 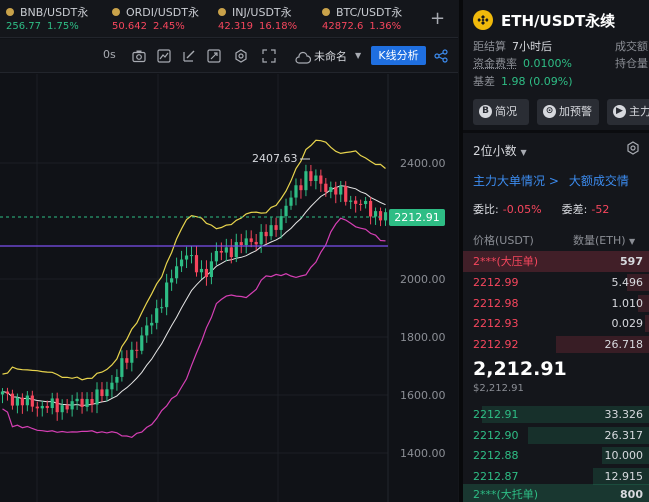 I want to click on add-ticker-icon: +, so click(x=438, y=18).